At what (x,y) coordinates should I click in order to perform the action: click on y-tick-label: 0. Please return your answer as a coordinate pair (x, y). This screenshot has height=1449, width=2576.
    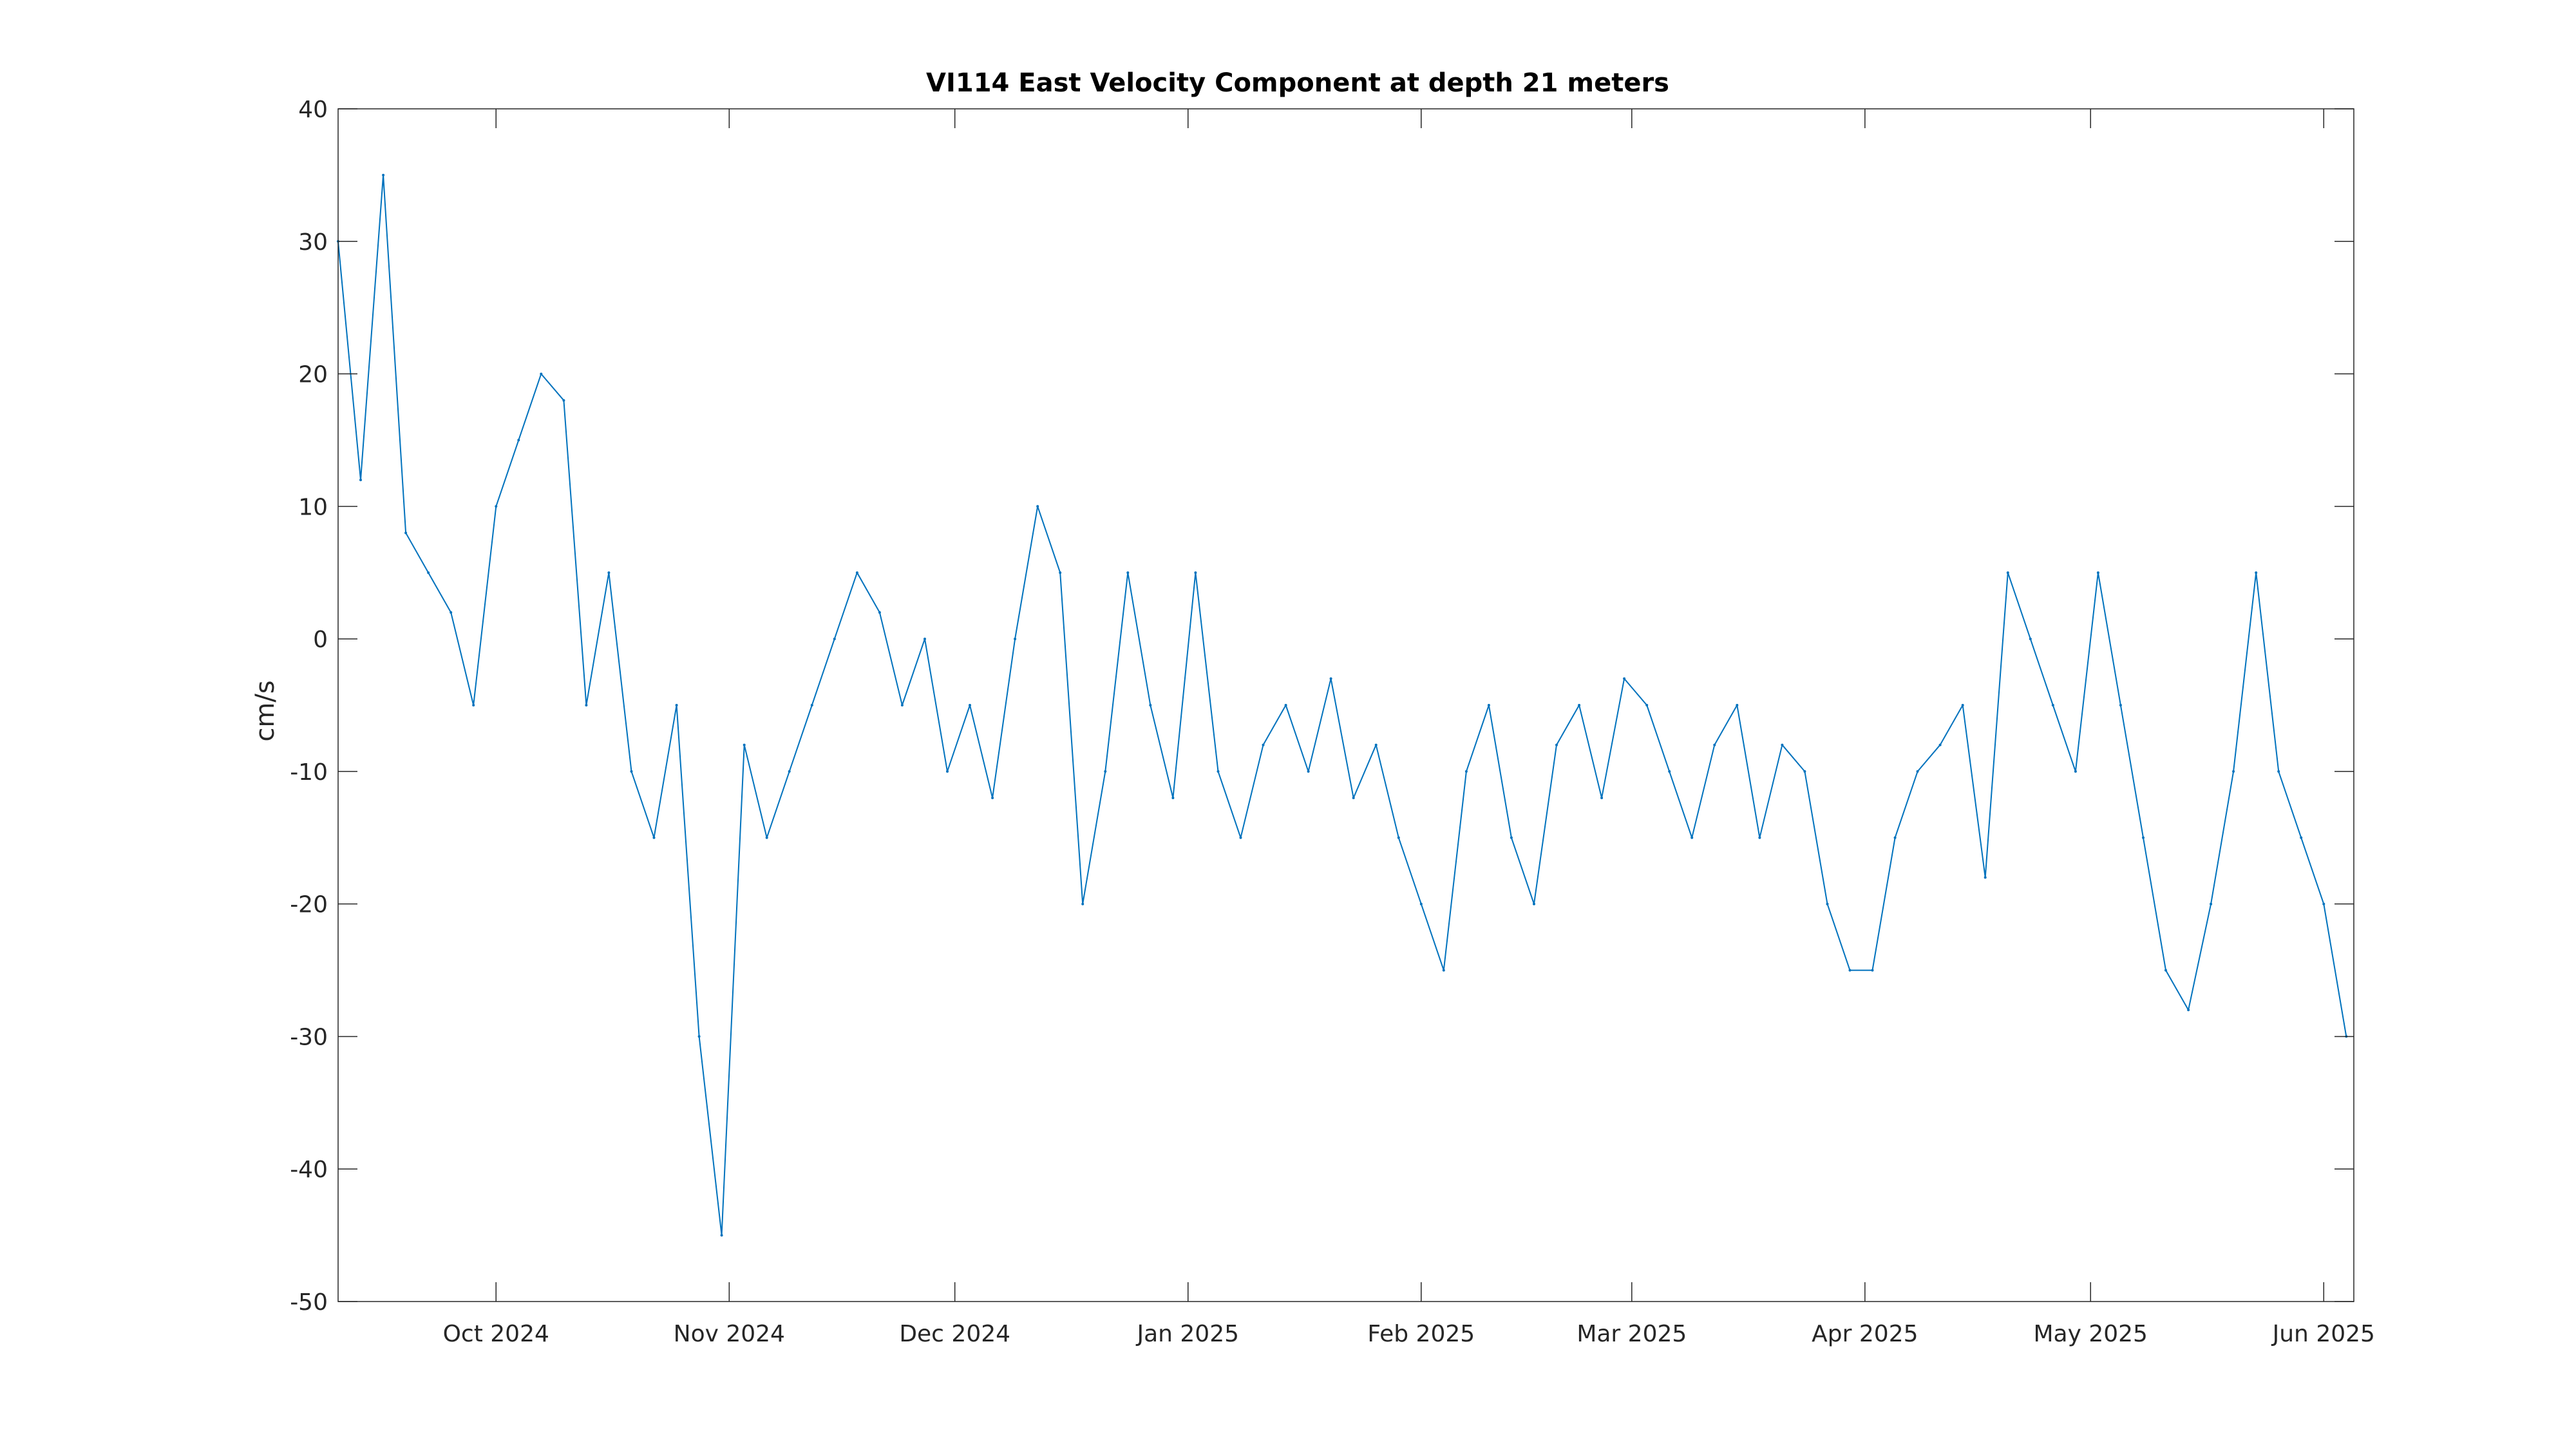
    Looking at the image, I should click on (320, 640).